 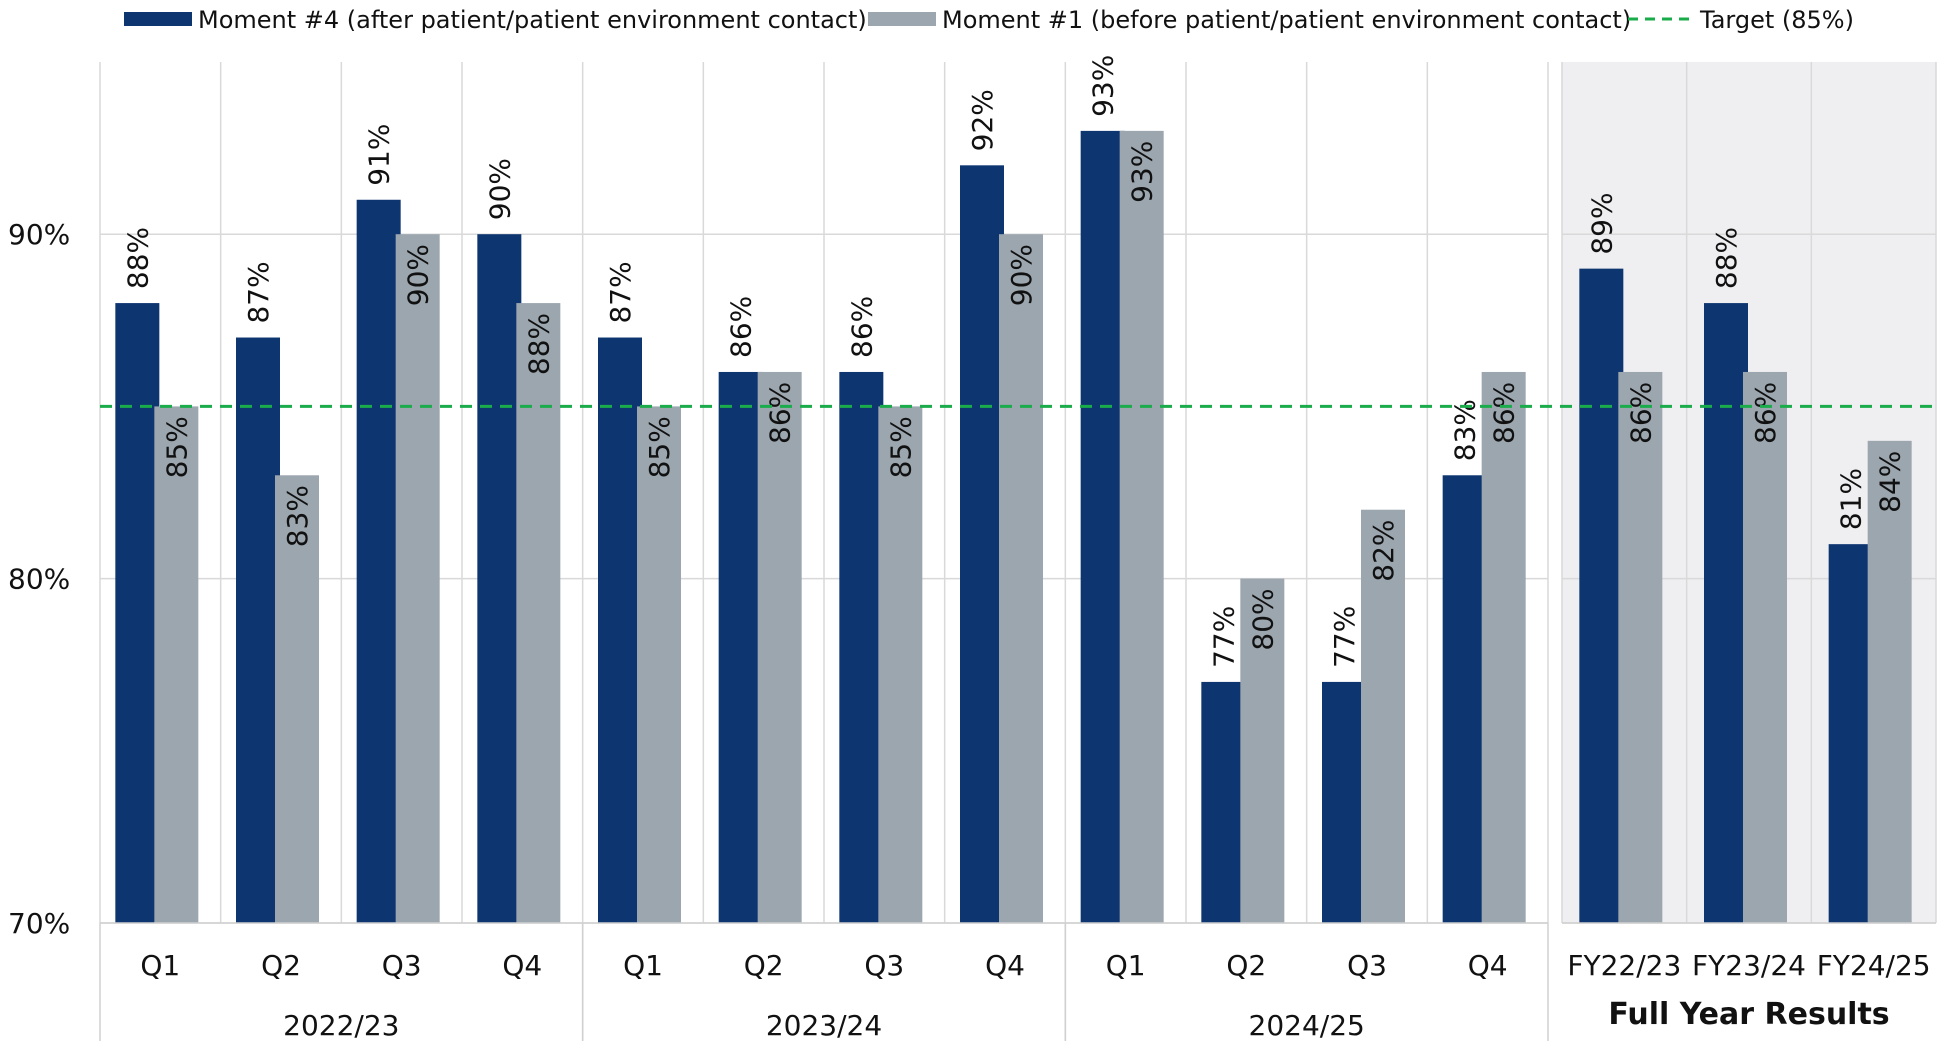 I want to click on data-label-moment-1: 88%, so click(x=538, y=344).